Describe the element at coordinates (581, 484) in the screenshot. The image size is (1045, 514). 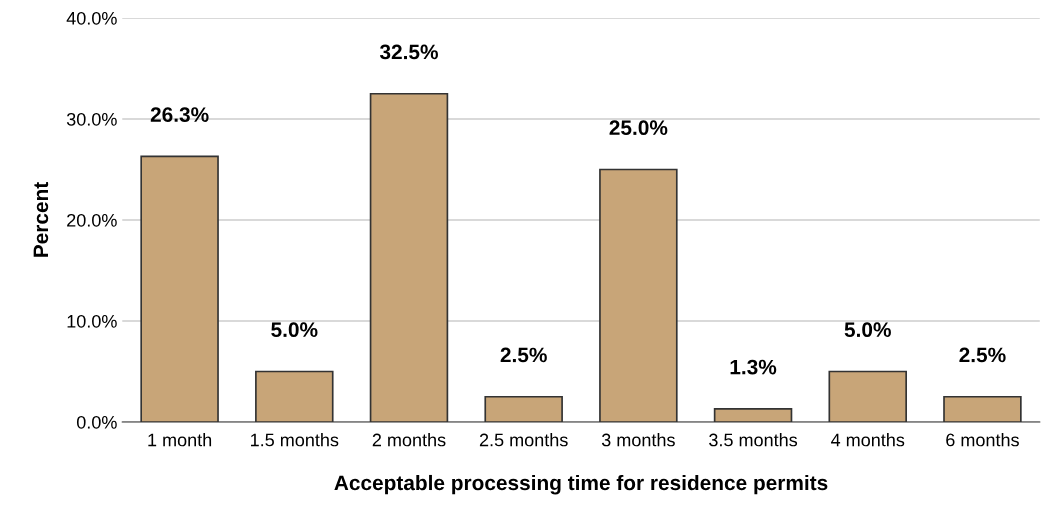
I see `x-axis-title: Acceptable processing time for residence permits` at that location.